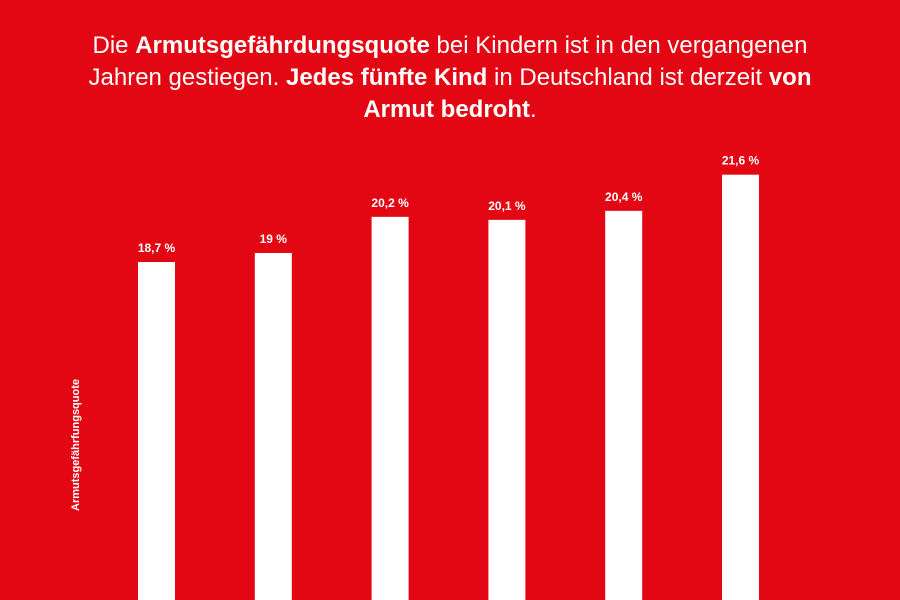  I want to click on bar-value-label: 20,1 %, so click(507, 206).